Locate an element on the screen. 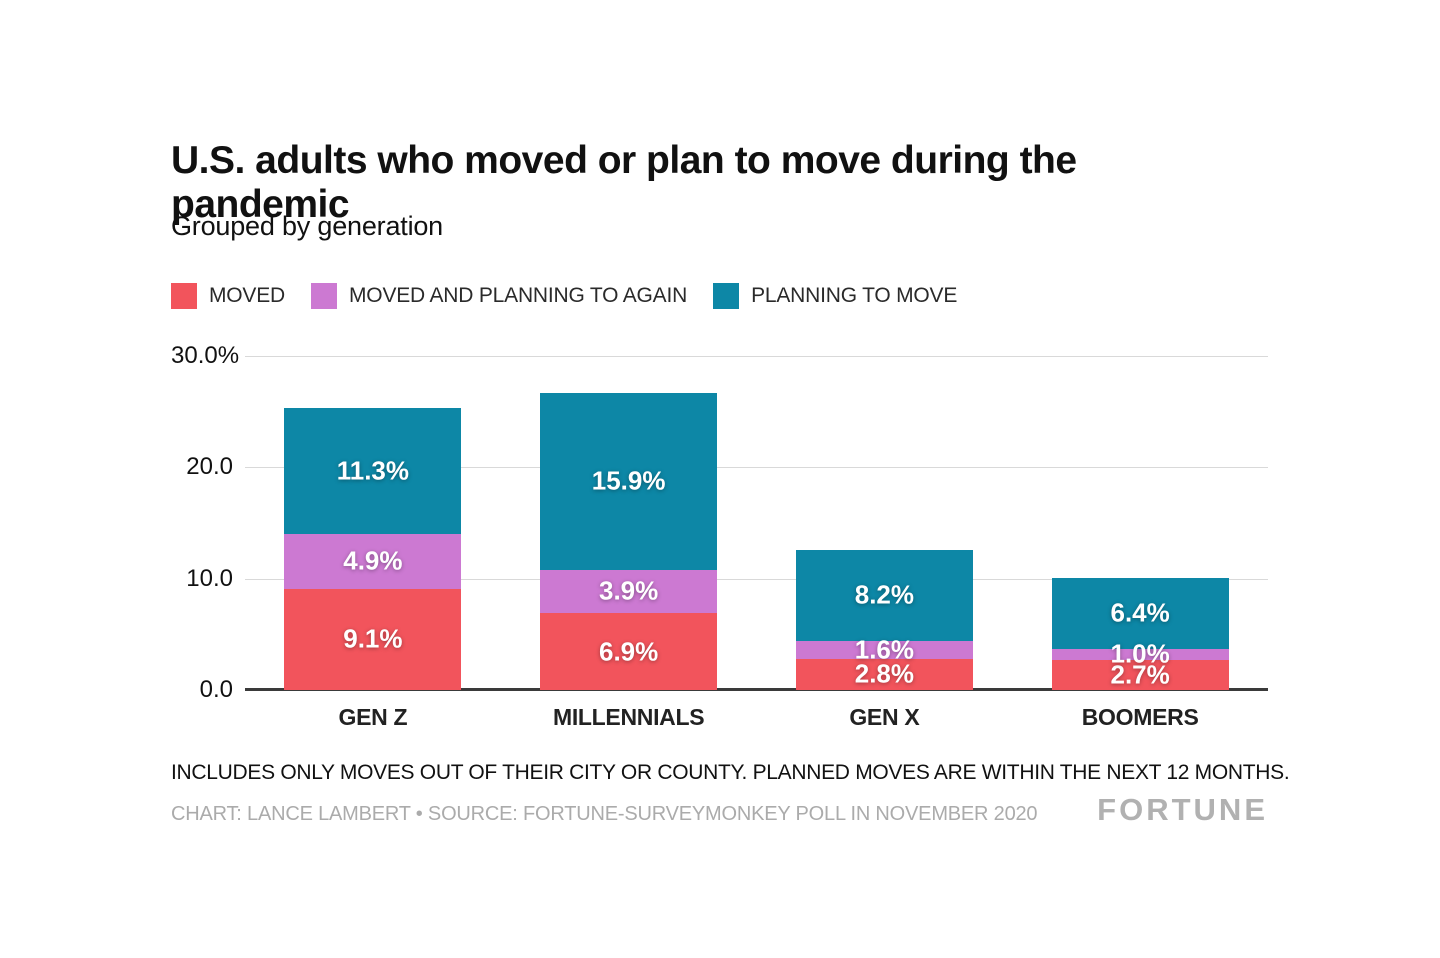 This screenshot has width=1440, height=958. segment-moved-millennials: 6.9% is located at coordinates (629, 651).